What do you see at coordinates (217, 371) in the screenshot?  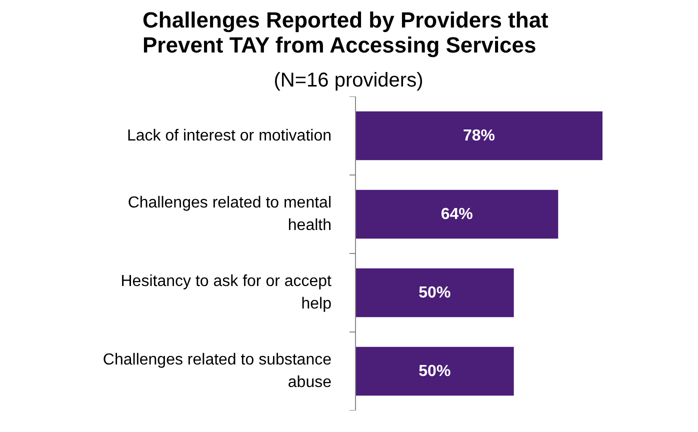 I see `y-tick-label: Challenges related to substance abuse` at bounding box center [217, 371].